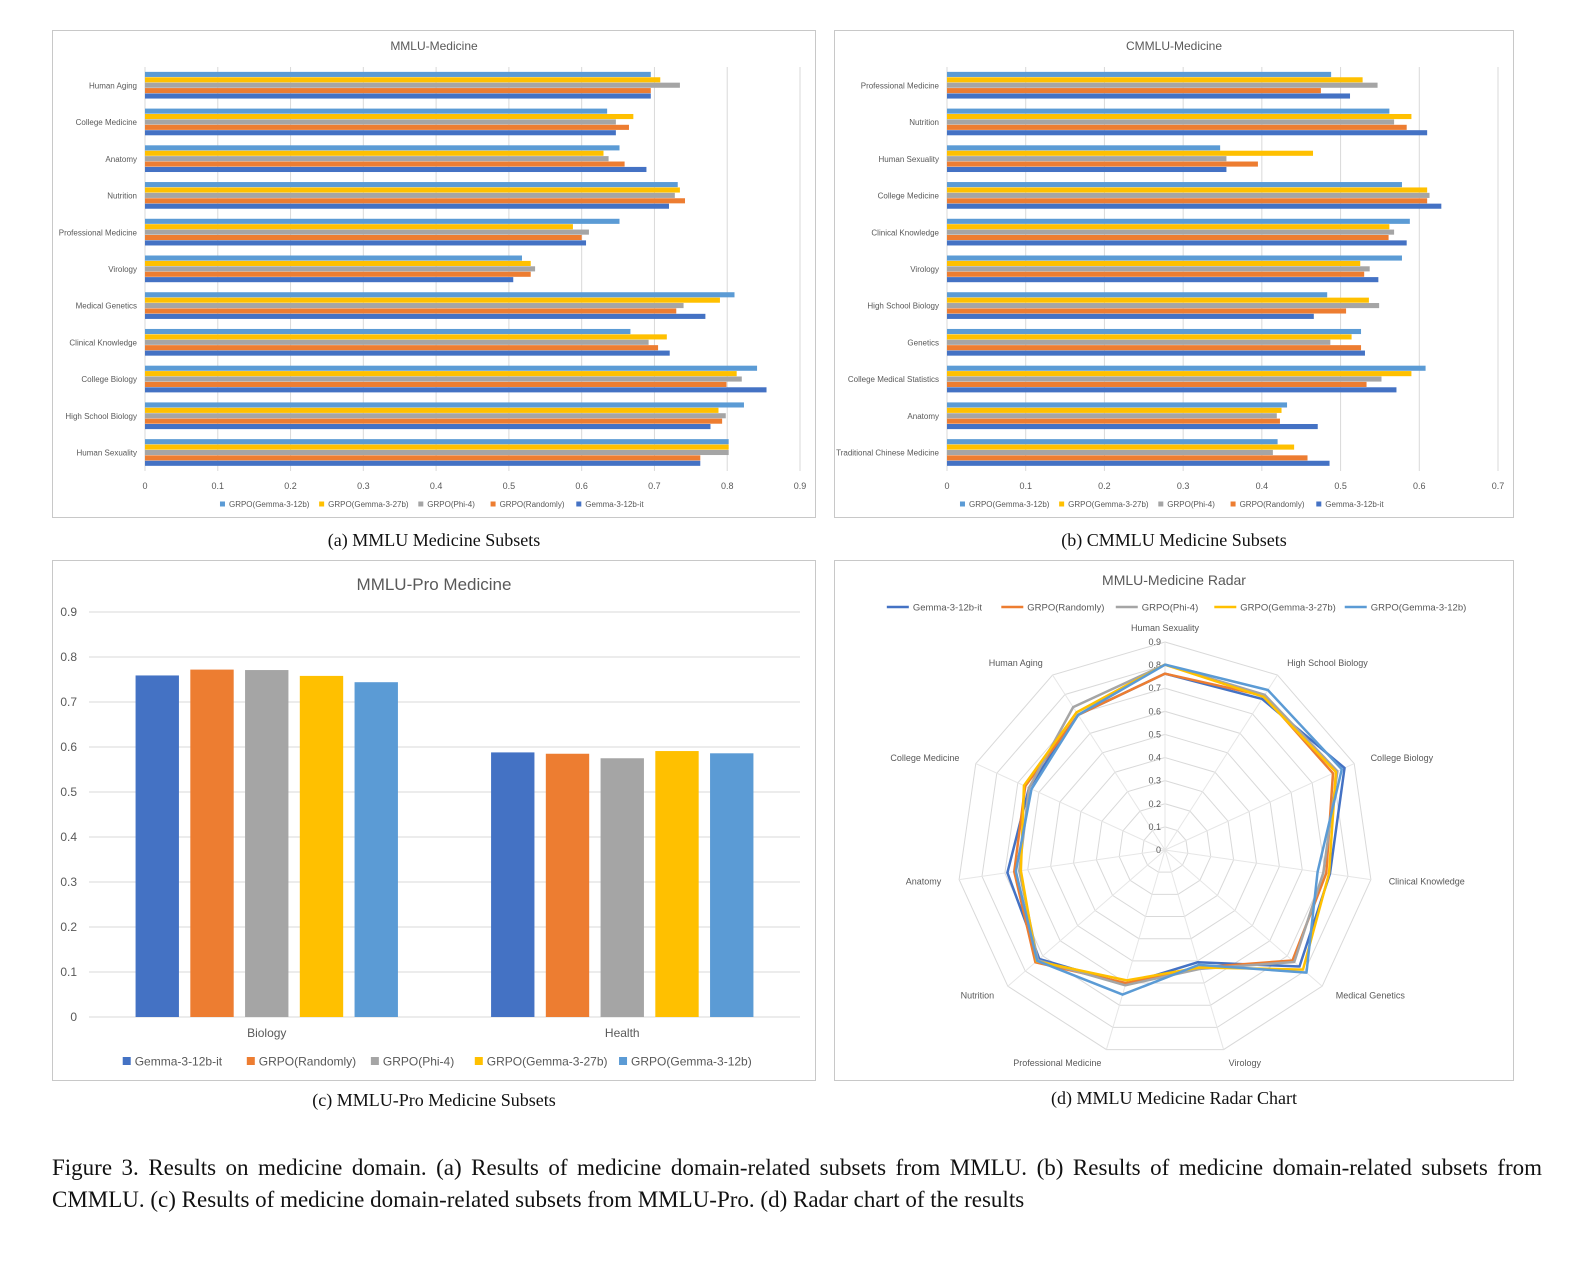 This screenshot has height=1262, width=1592. What do you see at coordinates (218, 486) in the screenshot?
I see `x-tick-label: 0.1` at bounding box center [218, 486].